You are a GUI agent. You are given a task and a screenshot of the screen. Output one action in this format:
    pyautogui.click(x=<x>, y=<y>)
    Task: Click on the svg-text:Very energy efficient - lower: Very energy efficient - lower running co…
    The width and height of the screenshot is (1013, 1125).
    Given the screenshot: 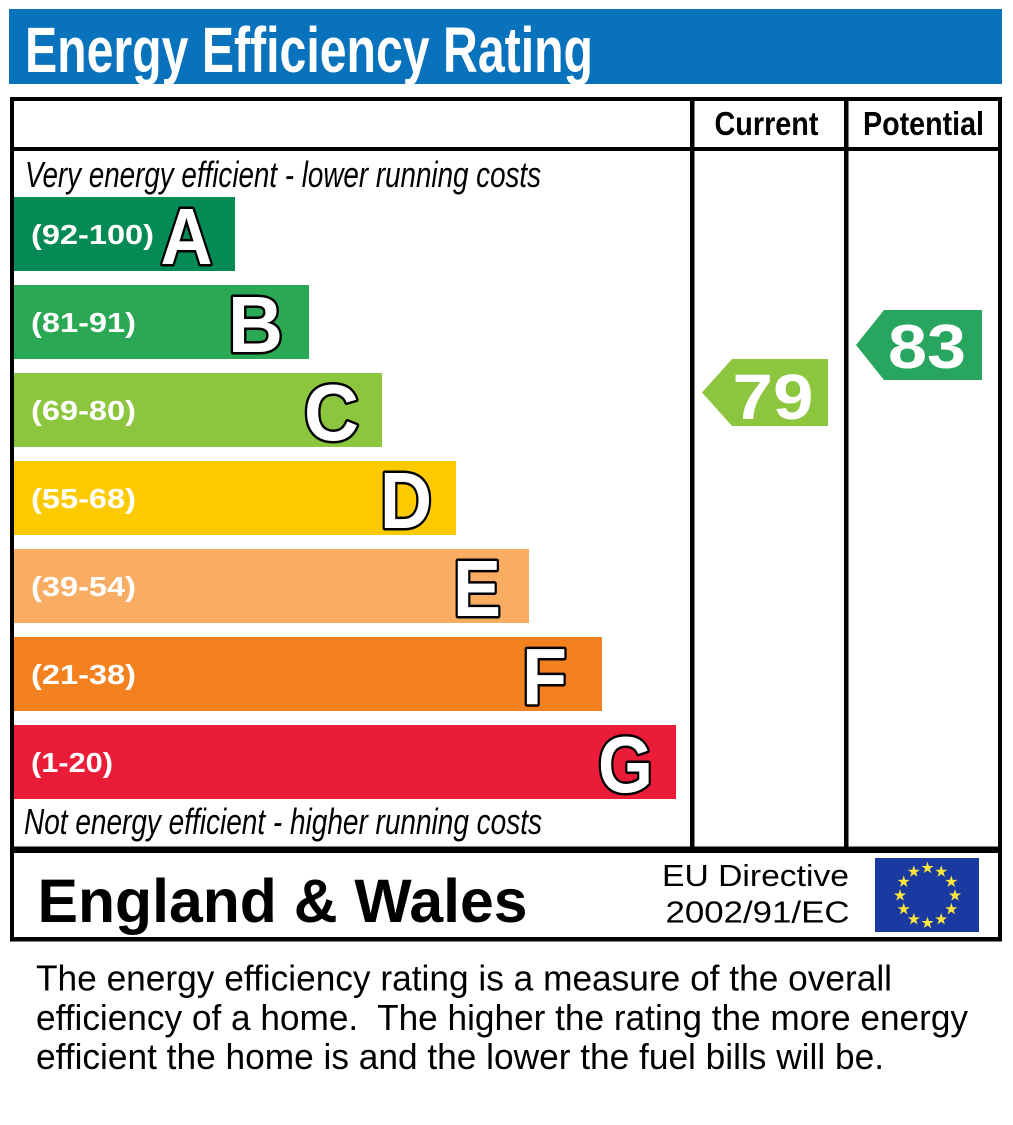 What is the action you would take?
    pyautogui.click(x=283, y=174)
    